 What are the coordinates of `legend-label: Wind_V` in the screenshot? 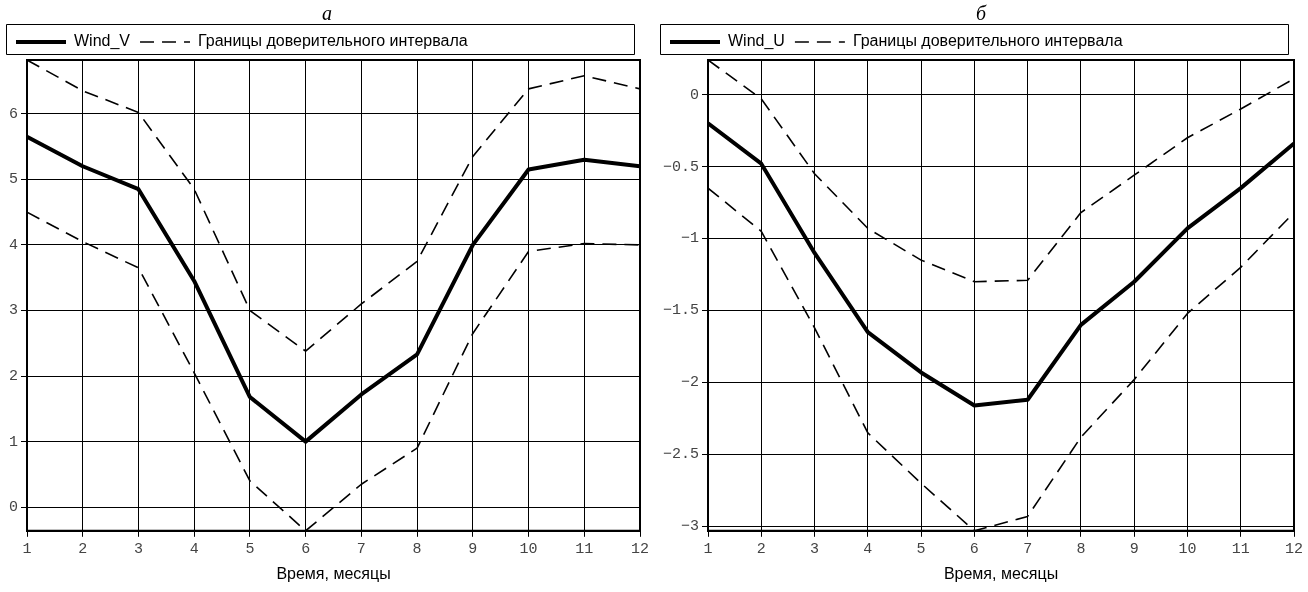 It's located at (102, 41).